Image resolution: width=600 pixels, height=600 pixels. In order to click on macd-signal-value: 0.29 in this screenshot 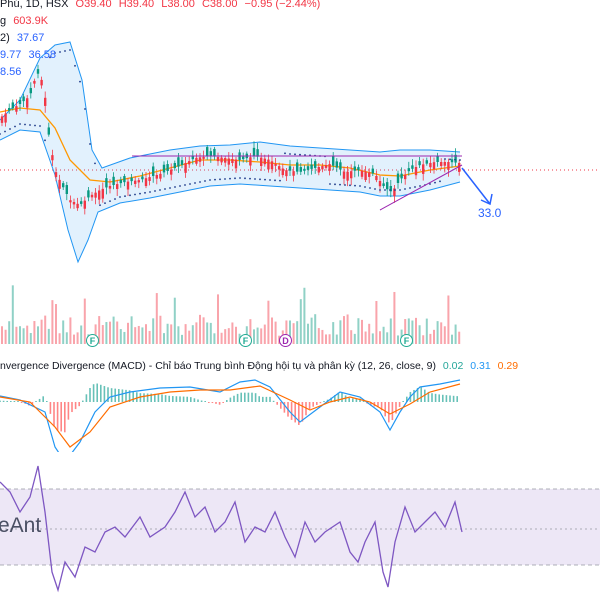, I will do `click(508, 366)`.